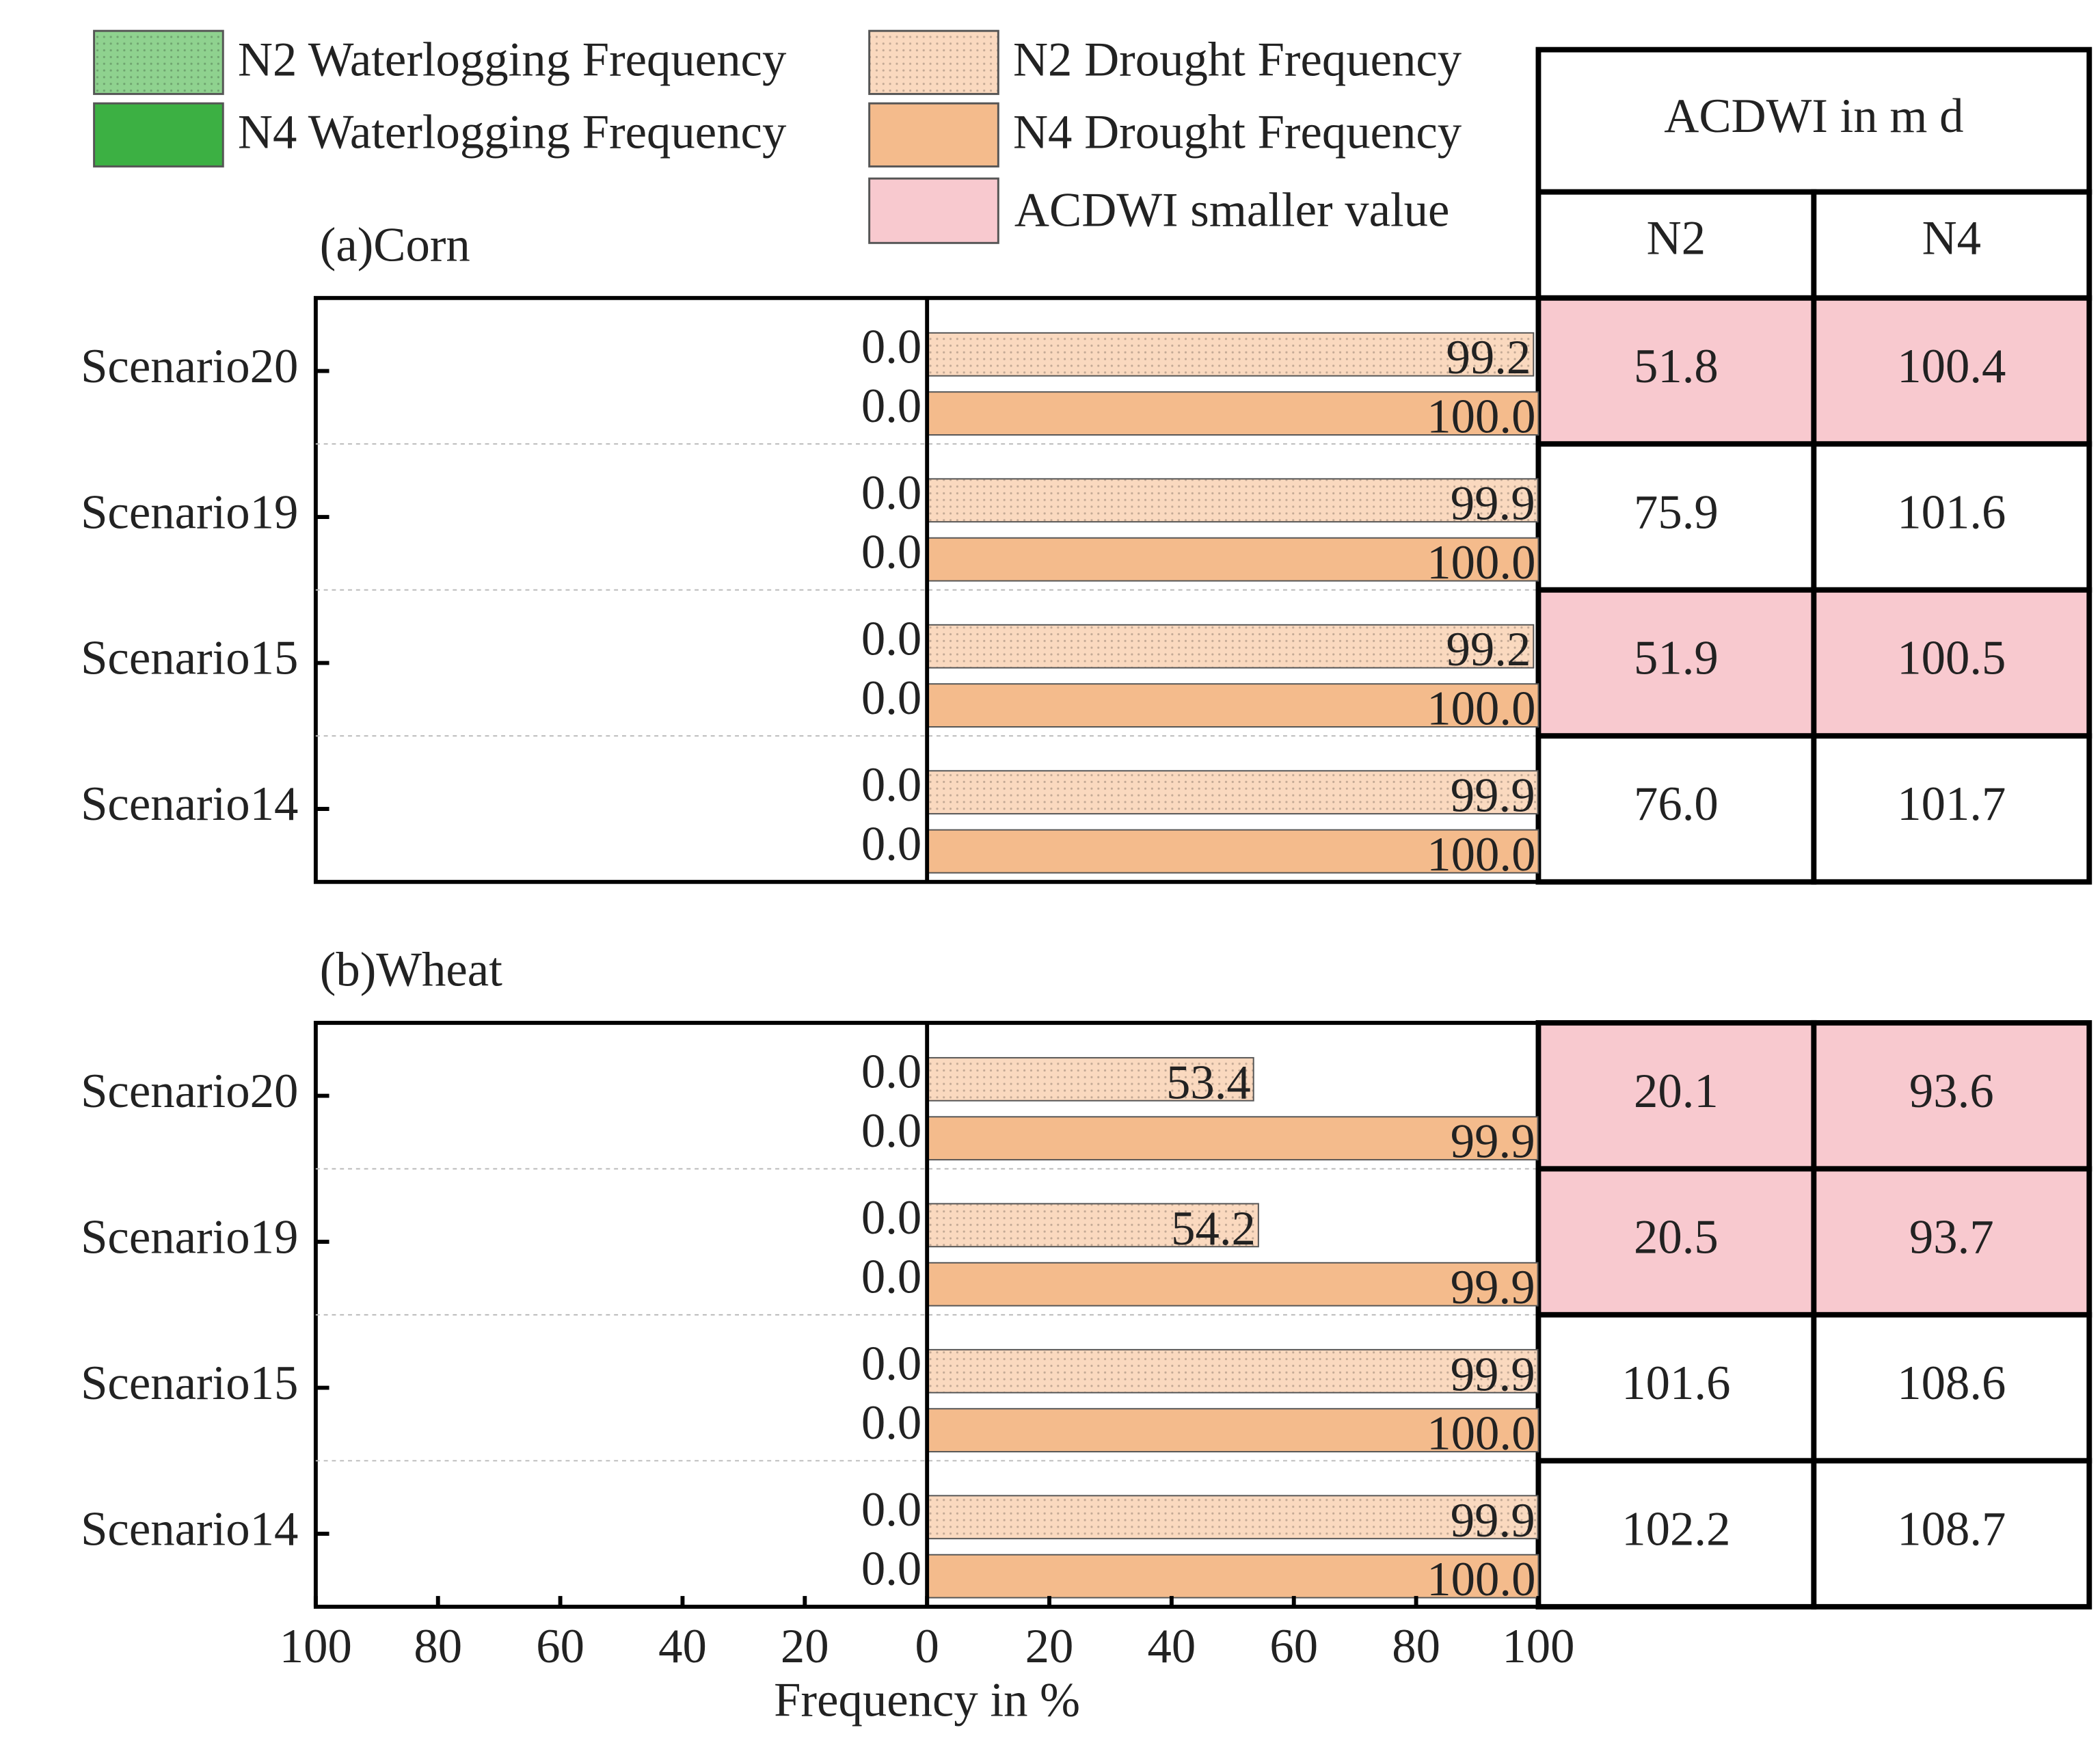 The height and width of the screenshot is (1745, 2100). Describe the element at coordinates (411, 969) in the screenshot. I see `panel-title: (b)Wheat` at that location.